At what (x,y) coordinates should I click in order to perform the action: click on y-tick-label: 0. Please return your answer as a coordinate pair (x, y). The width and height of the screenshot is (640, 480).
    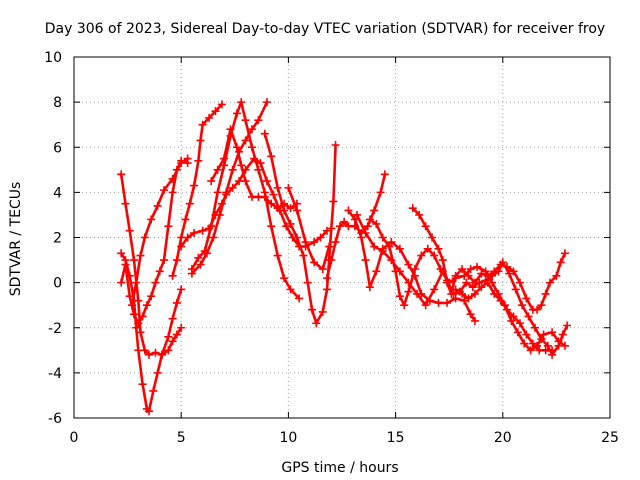
    Looking at the image, I should click on (57, 284).